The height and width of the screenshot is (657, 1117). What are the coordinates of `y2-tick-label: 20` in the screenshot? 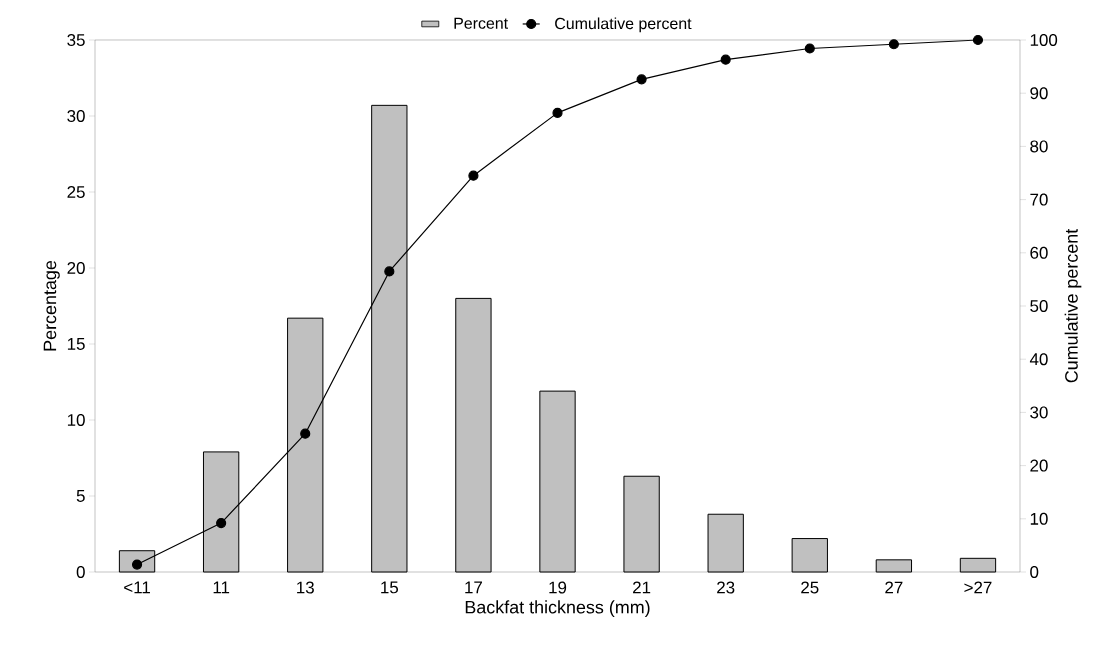 It's located at (1039, 465).